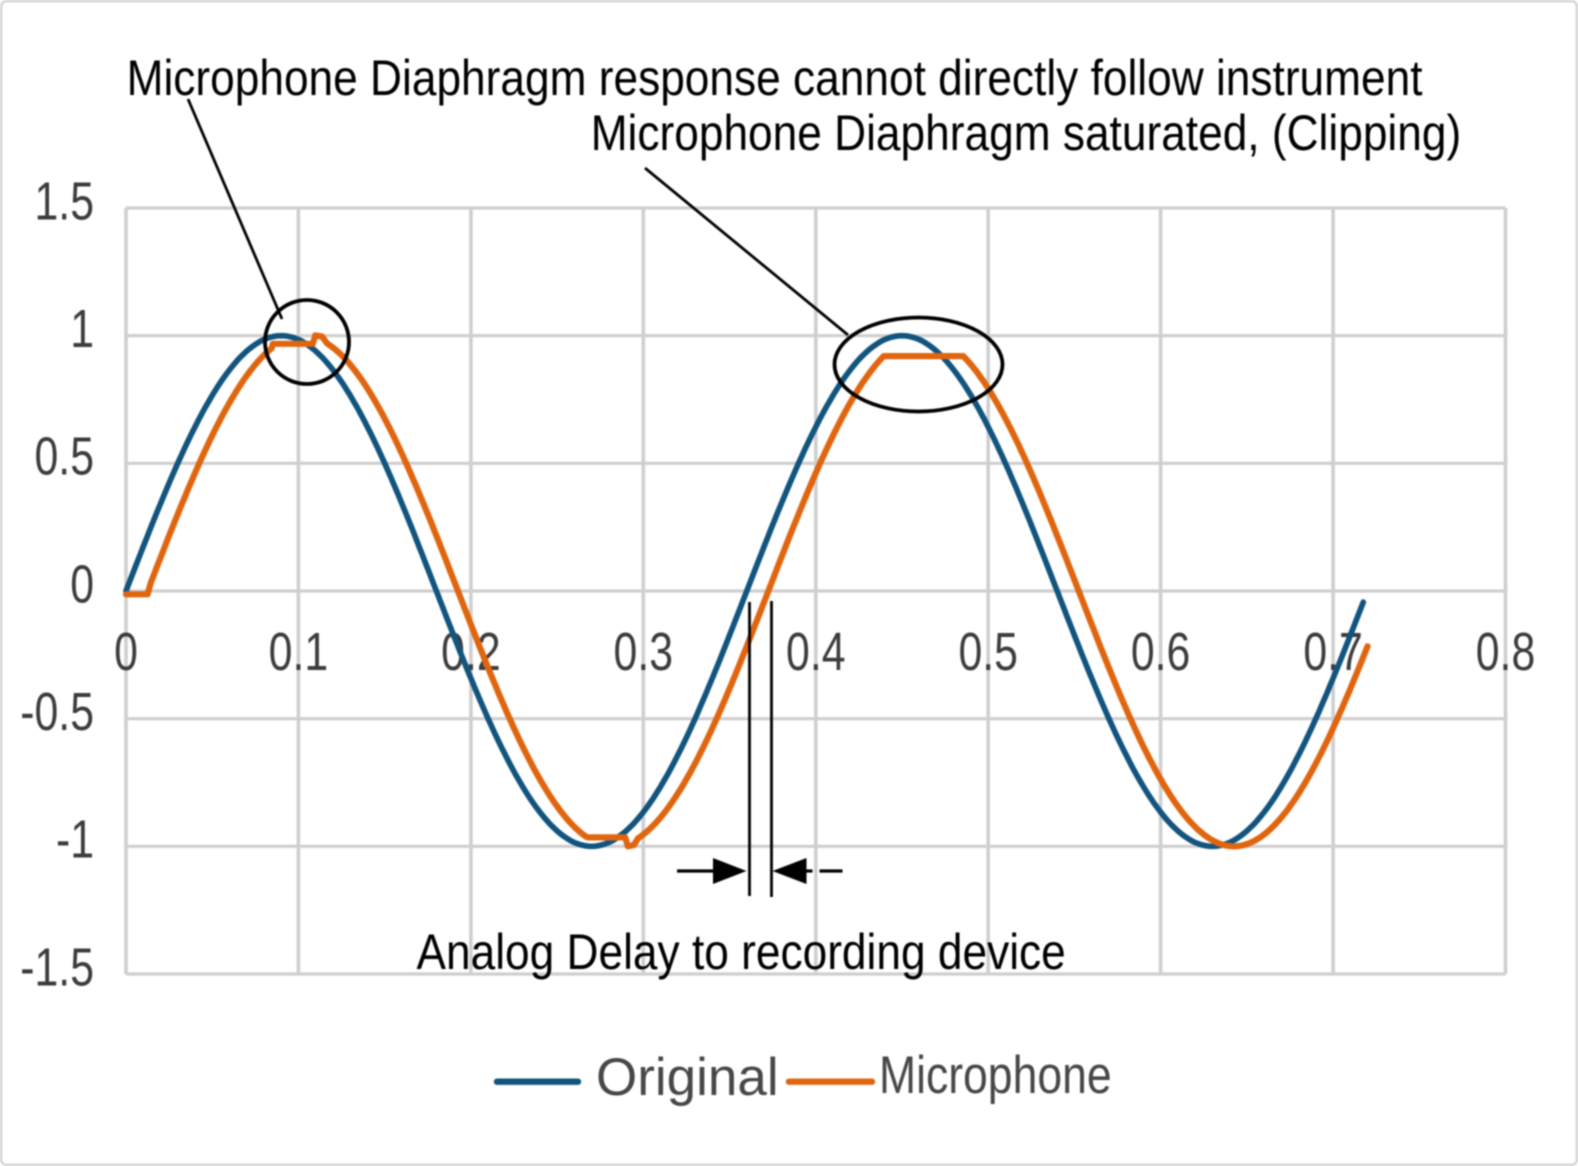 The height and width of the screenshot is (1166, 1578). What do you see at coordinates (57, 968) in the screenshot?
I see `svg-text: -1.5` at bounding box center [57, 968].